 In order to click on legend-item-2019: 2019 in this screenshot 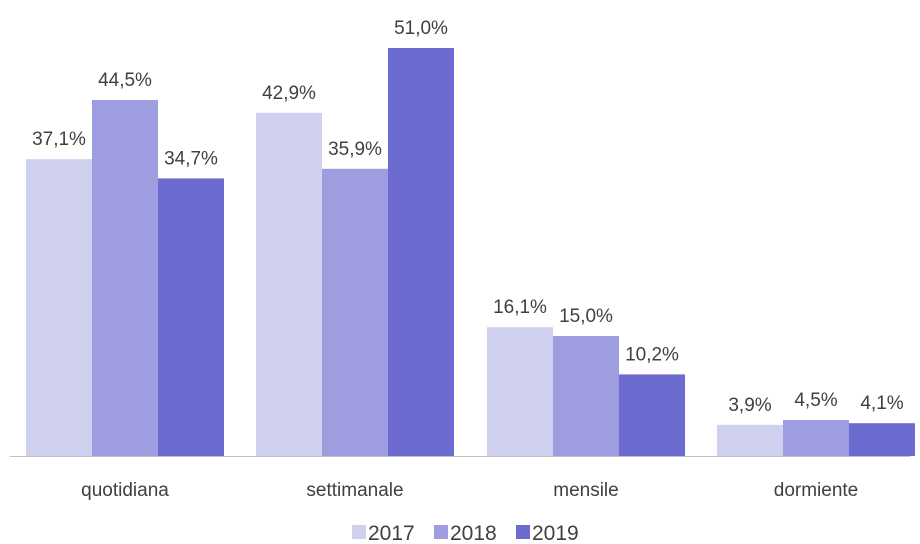, I will do `click(547, 533)`.